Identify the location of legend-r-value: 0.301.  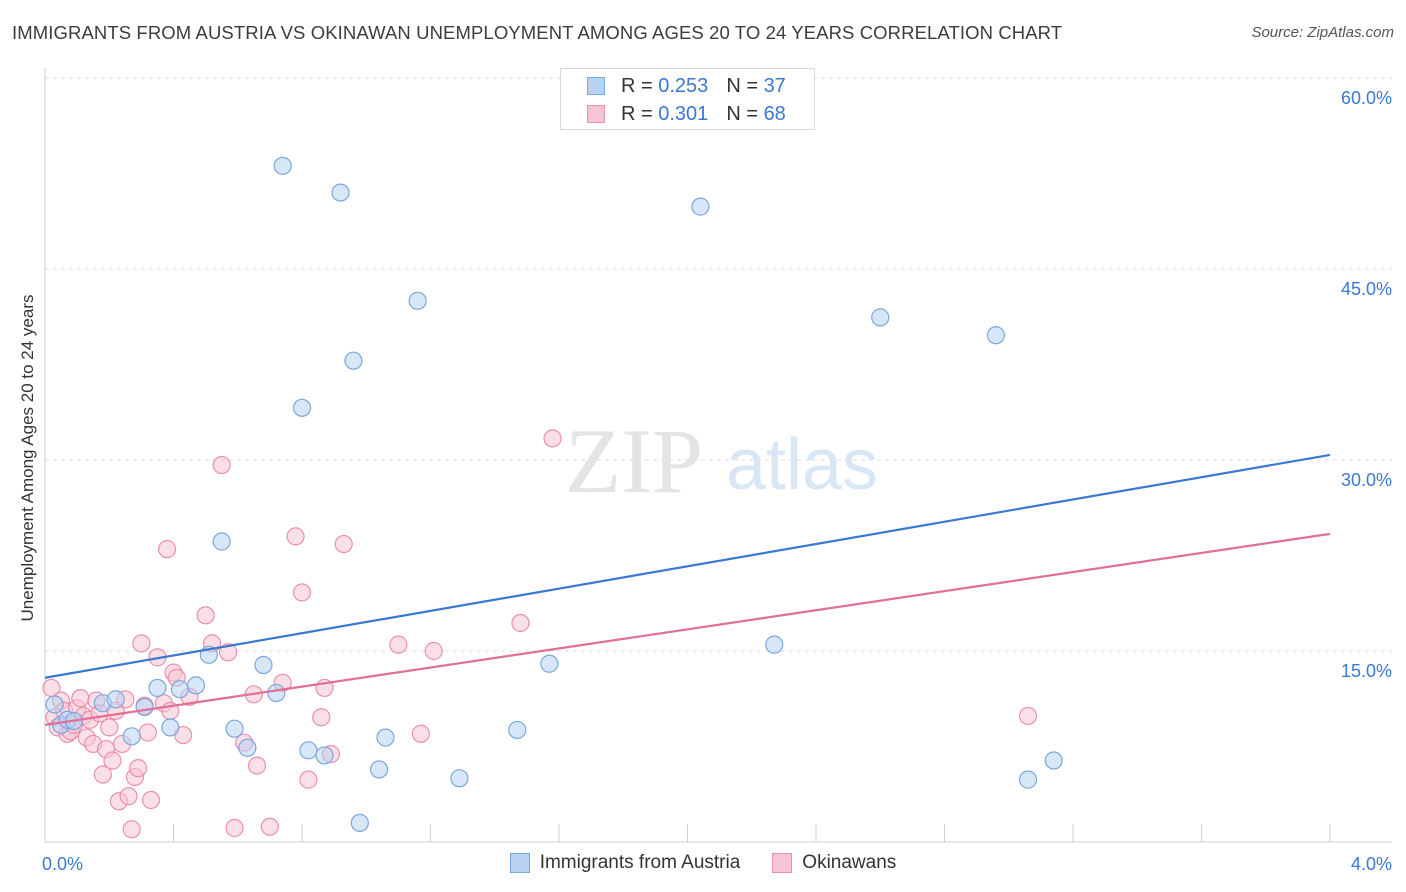
(683, 113).